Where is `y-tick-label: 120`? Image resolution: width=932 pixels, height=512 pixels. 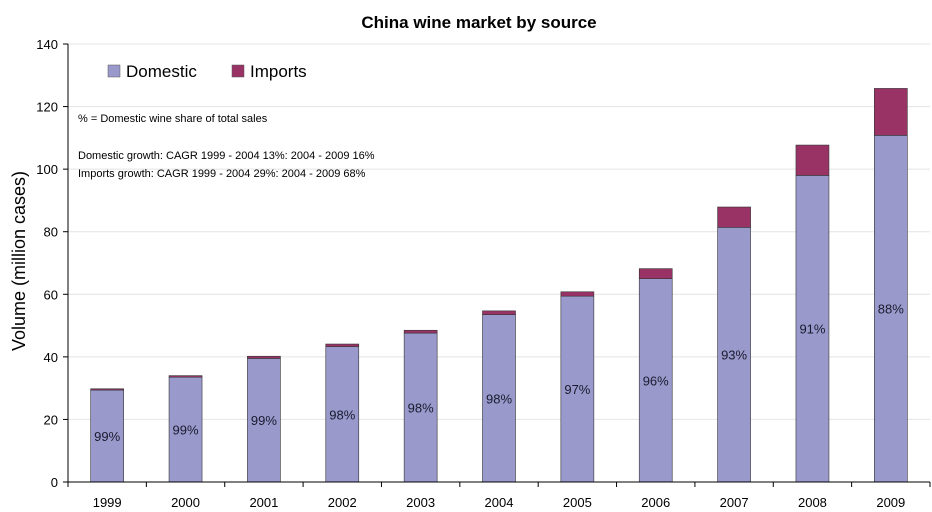 y-tick-label: 120 is located at coordinates (47, 107).